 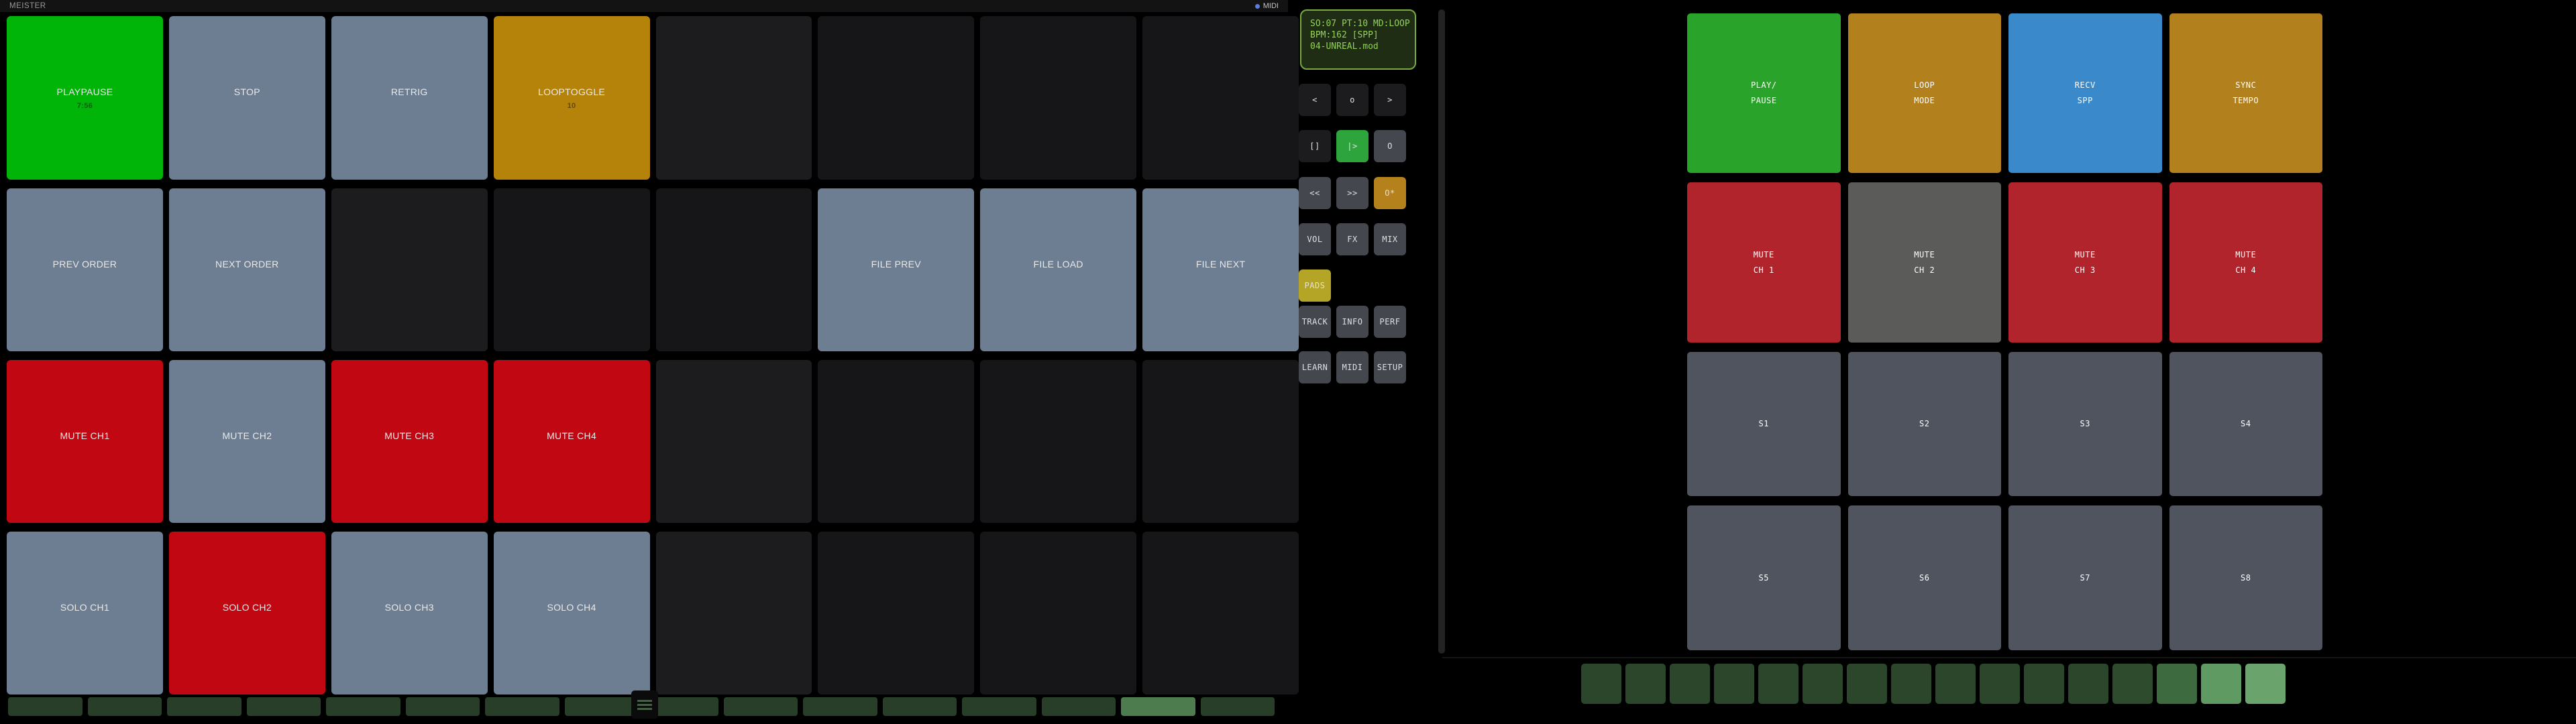 I want to click on transport-button: O, so click(x=1390, y=146).